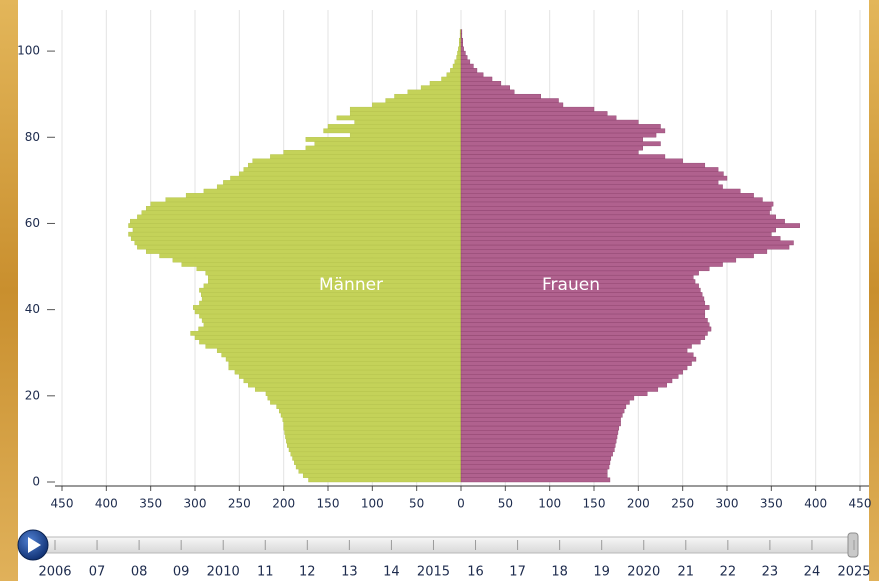 The height and width of the screenshot is (581, 879). What do you see at coordinates (682, 504) in the screenshot?
I see `x-tick-label: 250` at bounding box center [682, 504].